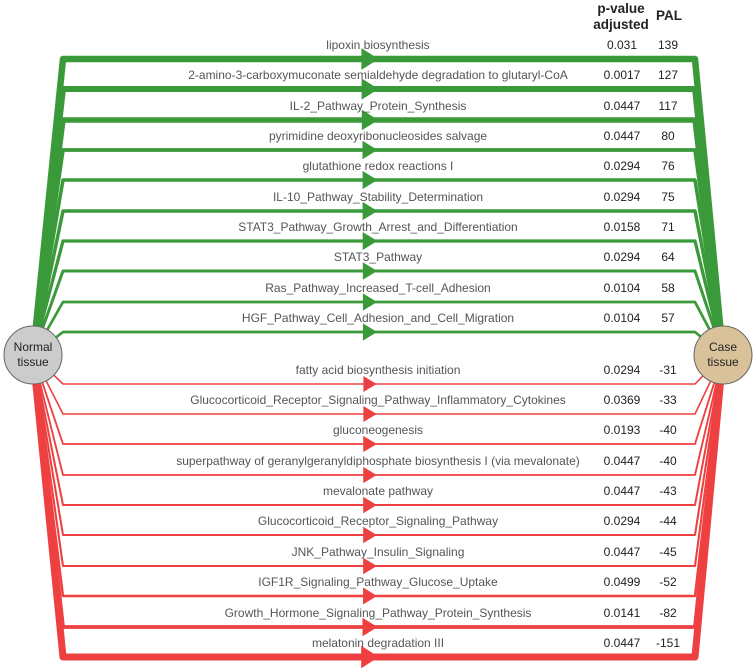 The height and width of the screenshot is (669, 756). I want to click on pathway-pal: -44, so click(668, 521).